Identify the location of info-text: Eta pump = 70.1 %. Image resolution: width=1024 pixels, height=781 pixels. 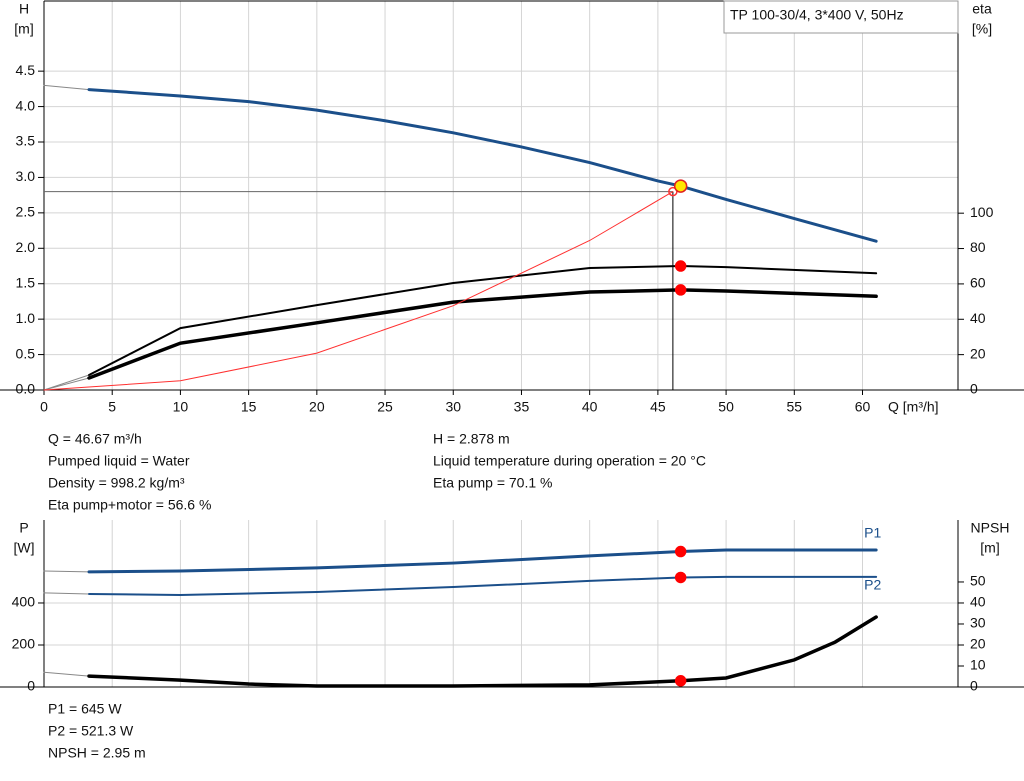
(492, 483).